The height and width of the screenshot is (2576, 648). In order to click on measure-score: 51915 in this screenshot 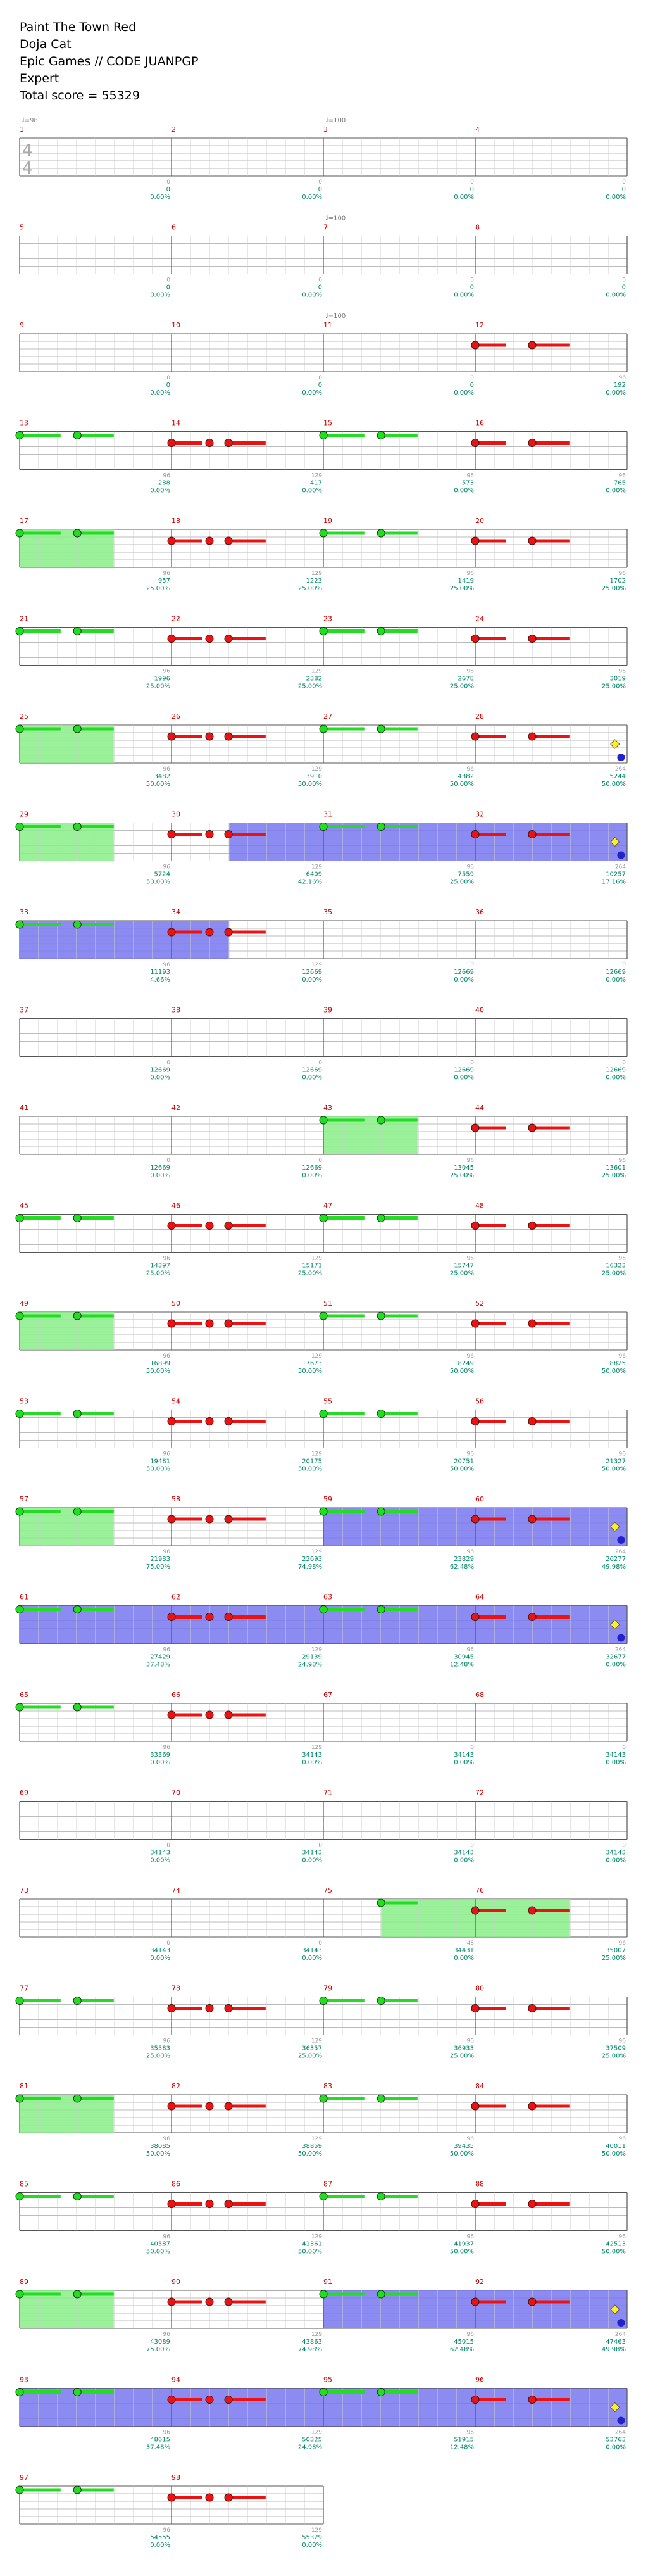, I will do `click(464, 2440)`.